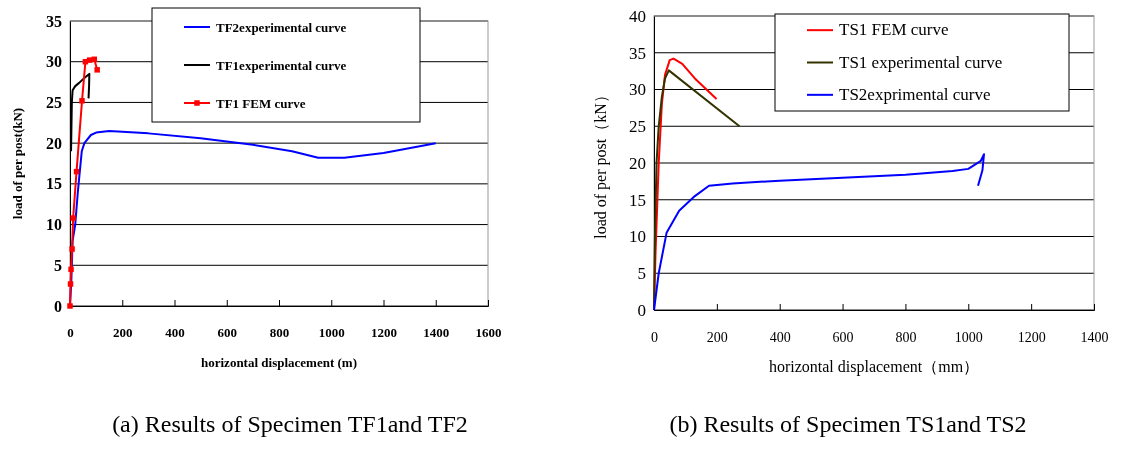 The width and height of the screenshot is (1123, 452). What do you see at coordinates (601, 163) in the screenshot?
I see `y-axis-title: load of per post（kN）` at bounding box center [601, 163].